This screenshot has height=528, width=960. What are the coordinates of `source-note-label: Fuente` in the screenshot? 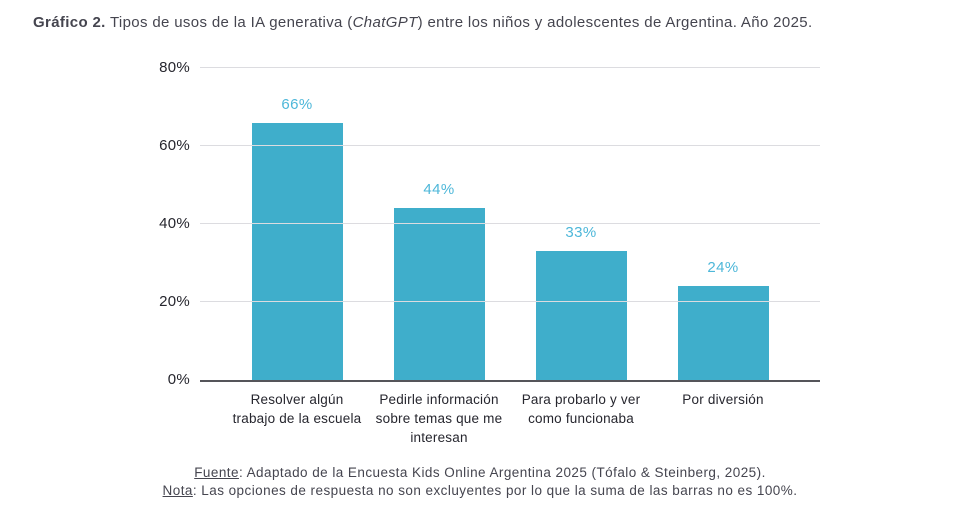 It's located at (216, 472).